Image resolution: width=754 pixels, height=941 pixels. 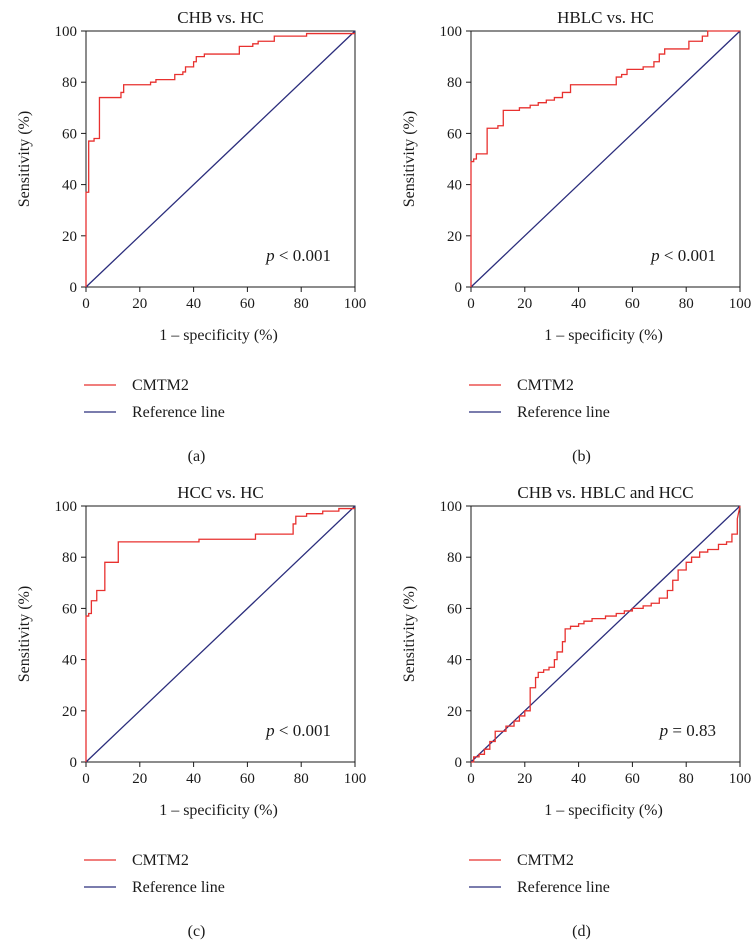 I want to click on panel-label: (b), so click(x=581, y=456).